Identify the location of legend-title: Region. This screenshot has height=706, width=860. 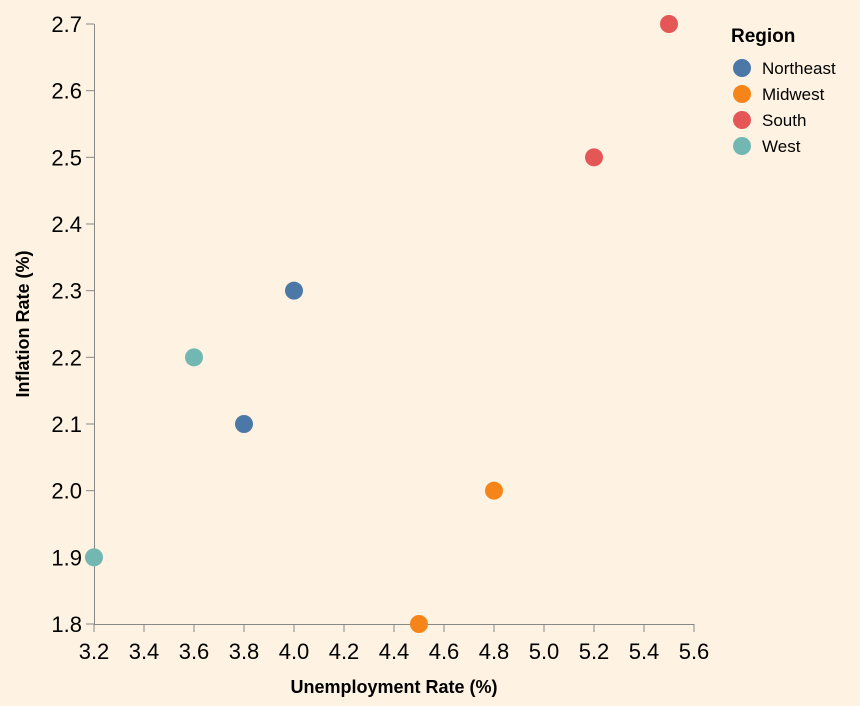
(763, 36).